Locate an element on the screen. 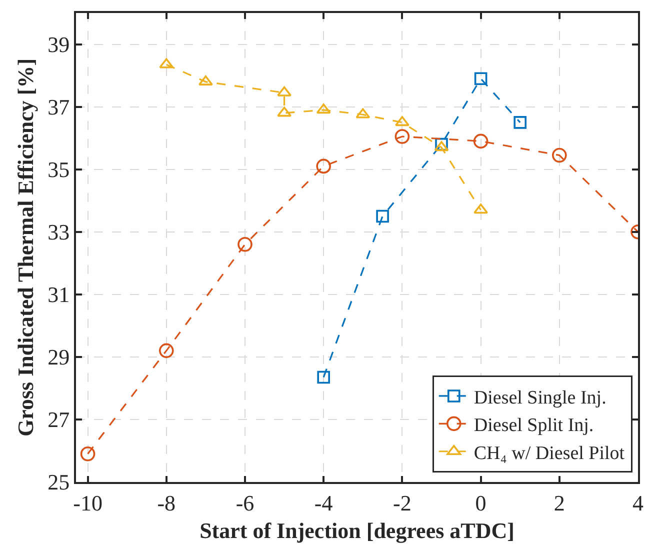  y-tick-label: 33 is located at coordinates (59, 232).